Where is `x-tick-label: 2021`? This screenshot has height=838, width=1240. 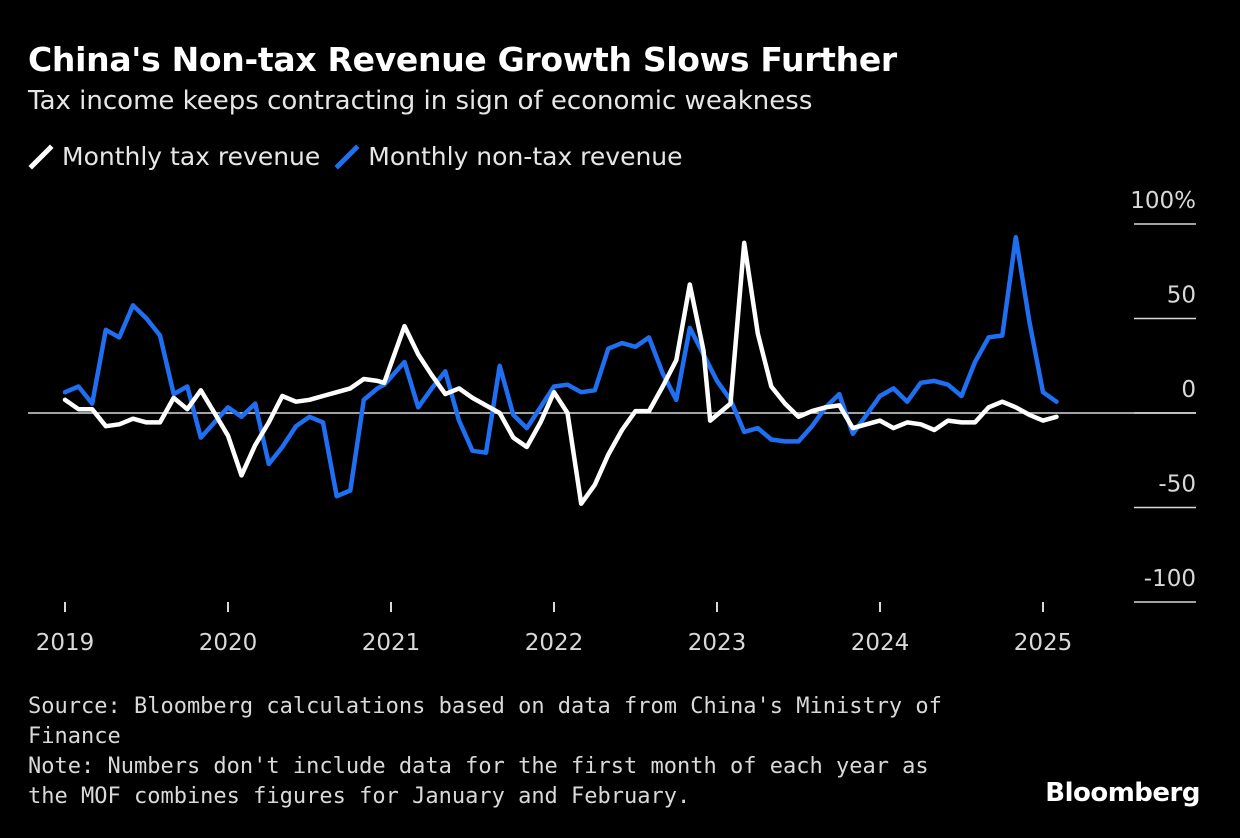 x-tick-label: 2021 is located at coordinates (391, 643).